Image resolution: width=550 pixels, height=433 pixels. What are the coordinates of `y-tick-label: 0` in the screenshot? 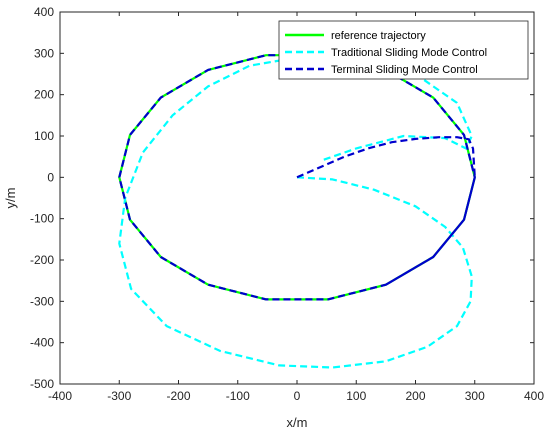 It's located at (50, 177).